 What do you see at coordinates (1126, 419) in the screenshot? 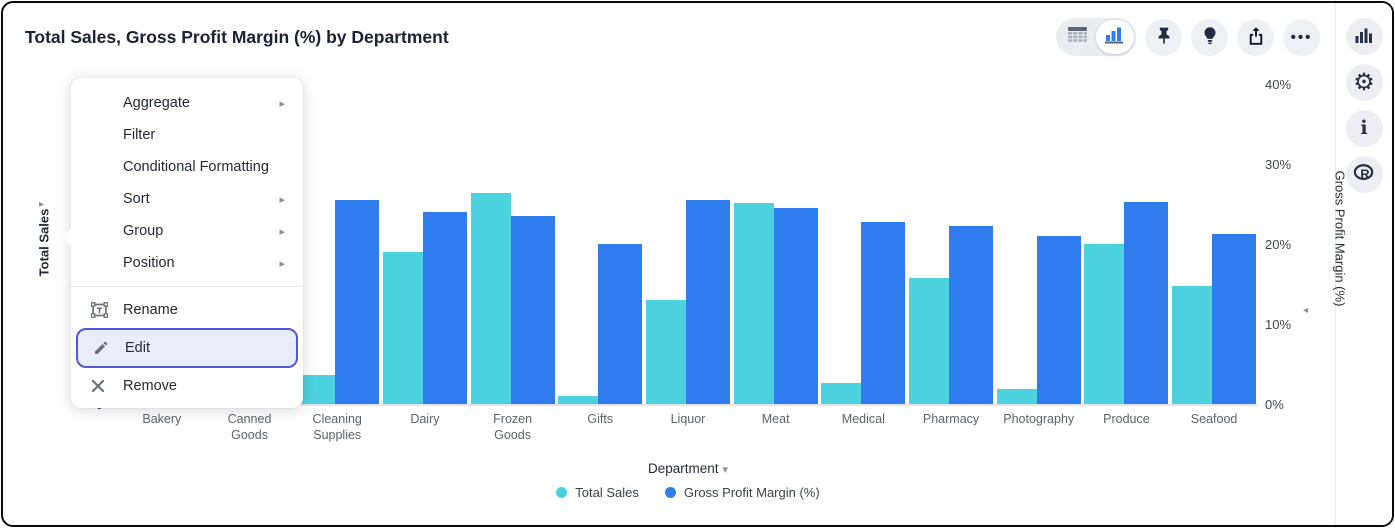
I see `x-axis-label: Produce` at bounding box center [1126, 419].